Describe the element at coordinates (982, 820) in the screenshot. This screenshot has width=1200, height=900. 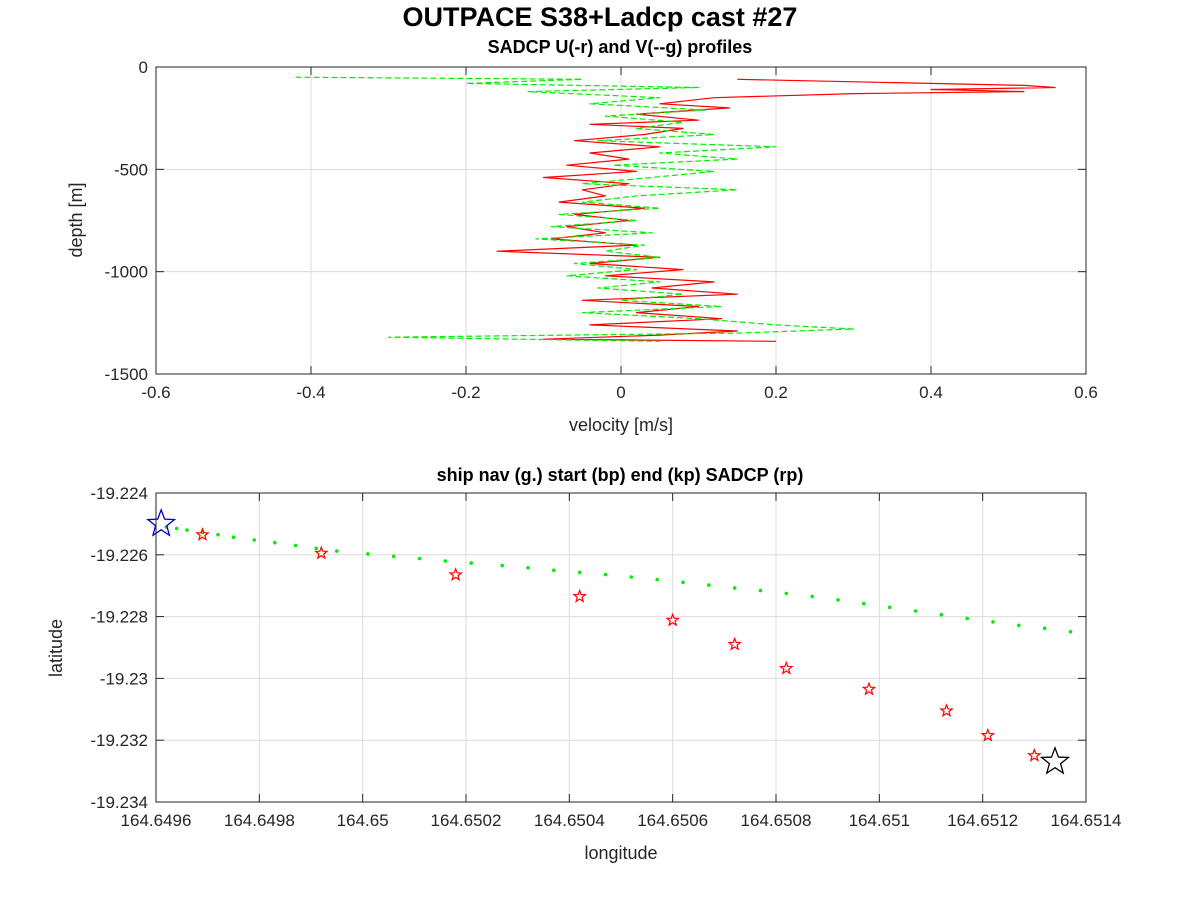
I see `nav-x-tick-label: 164.6512` at that location.